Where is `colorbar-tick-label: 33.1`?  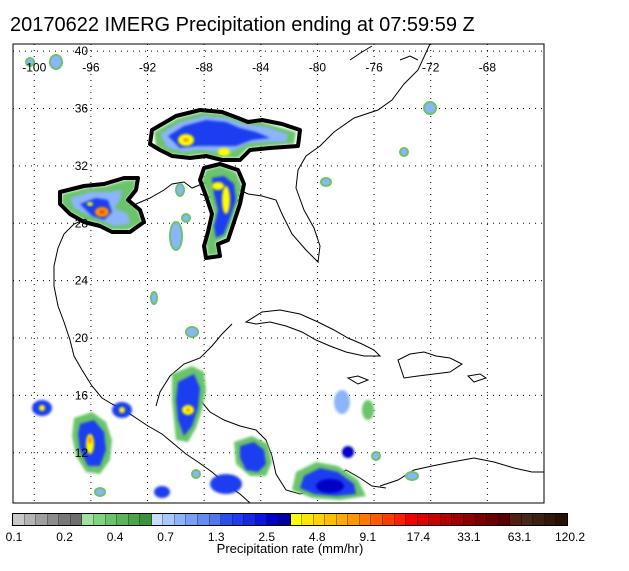
colorbar-tick-label: 33.1 is located at coordinates (469, 537).